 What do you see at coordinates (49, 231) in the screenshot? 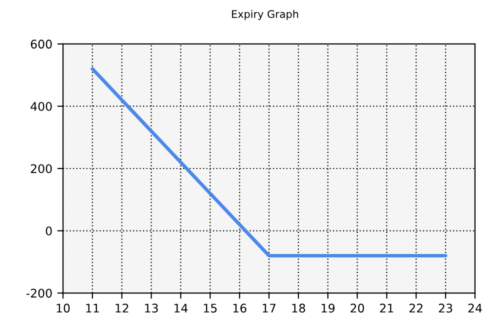
I see `y-tick-label: 0` at bounding box center [49, 231].